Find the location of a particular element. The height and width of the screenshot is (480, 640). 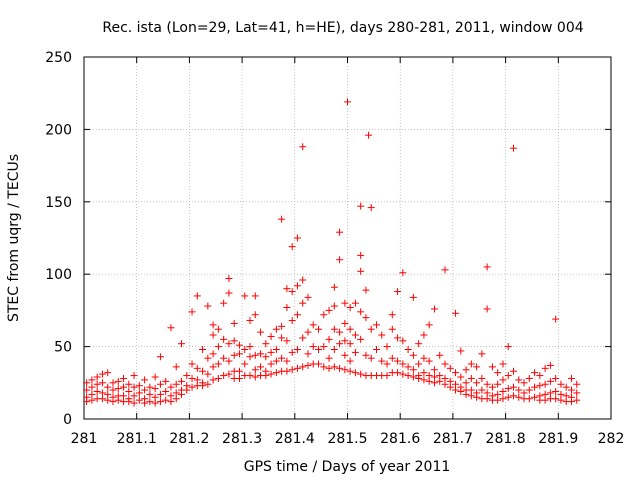

y-axis-label: STEC from uqrg / TECUs is located at coordinates (14, 238).